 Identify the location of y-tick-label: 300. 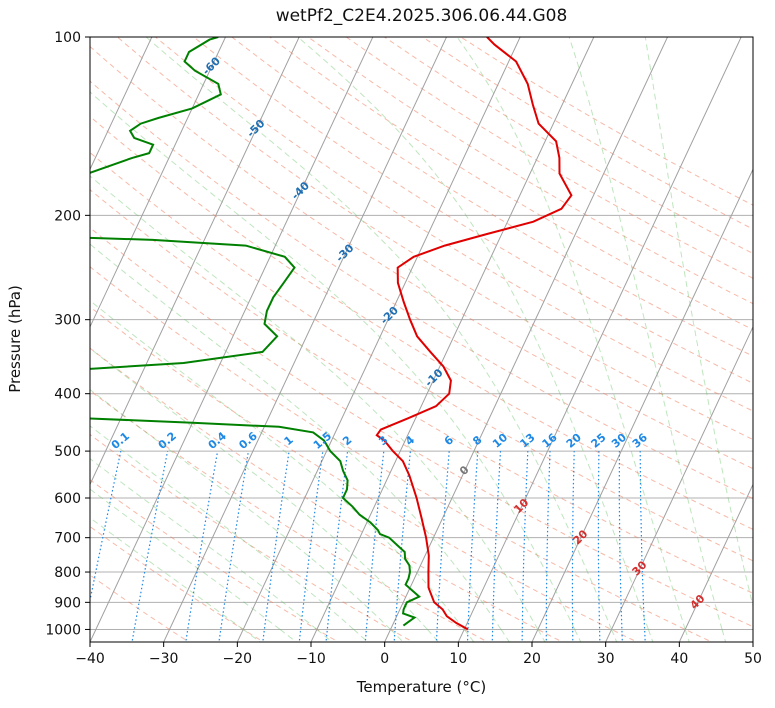
(67, 321).